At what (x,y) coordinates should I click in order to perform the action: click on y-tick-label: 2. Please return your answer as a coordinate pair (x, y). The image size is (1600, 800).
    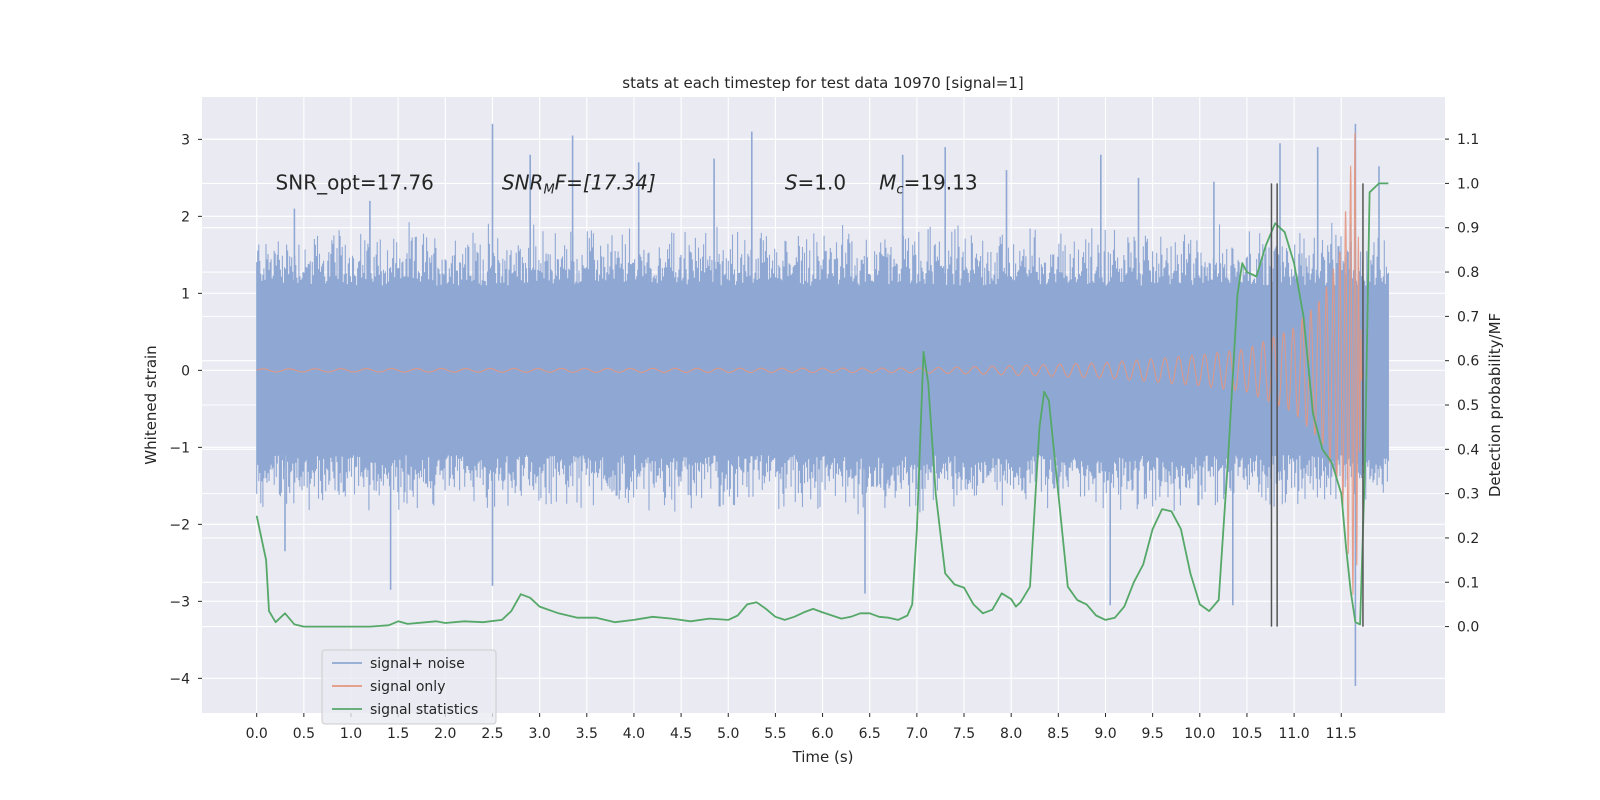
    Looking at the image, I should click on (185, 217).